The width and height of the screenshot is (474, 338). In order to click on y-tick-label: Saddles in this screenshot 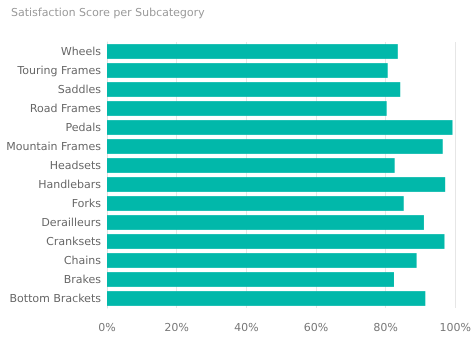, I will do `click(80, 89)`.